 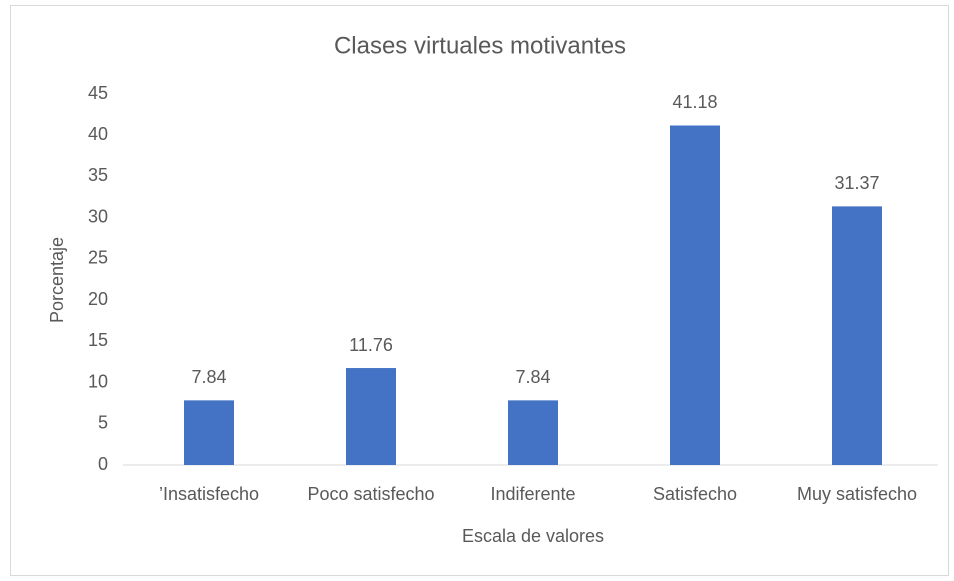 I want to click on y-tick-label: 40, so click(x=98, y=134).